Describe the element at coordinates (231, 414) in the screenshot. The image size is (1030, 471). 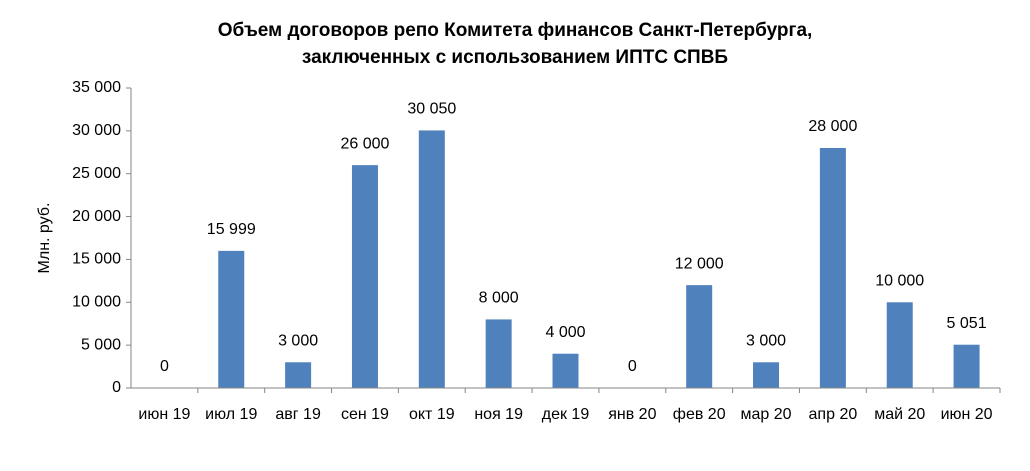
I see `x-tick-label: июл 19` at that location.